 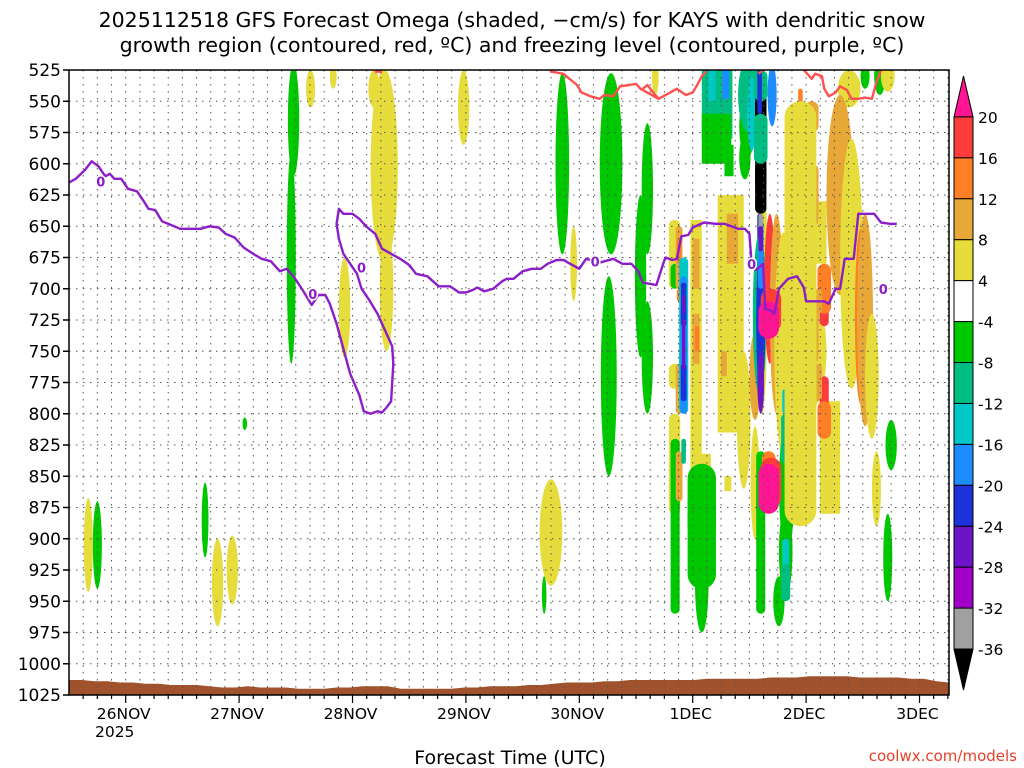 I want to click on colorbar-tick-label: -32, so click(x=990, y=609).